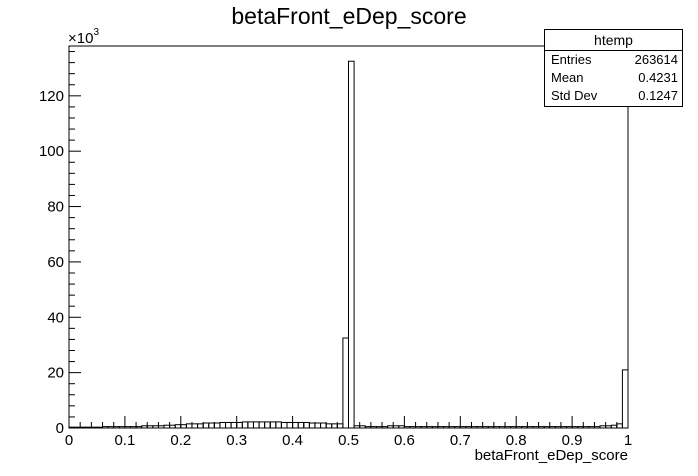 This screenshot has height=476, width=698. Describe the element at coordinates (124, 440) in the screenshot. I see `x-axis-tick-label: 0.1` at that location.